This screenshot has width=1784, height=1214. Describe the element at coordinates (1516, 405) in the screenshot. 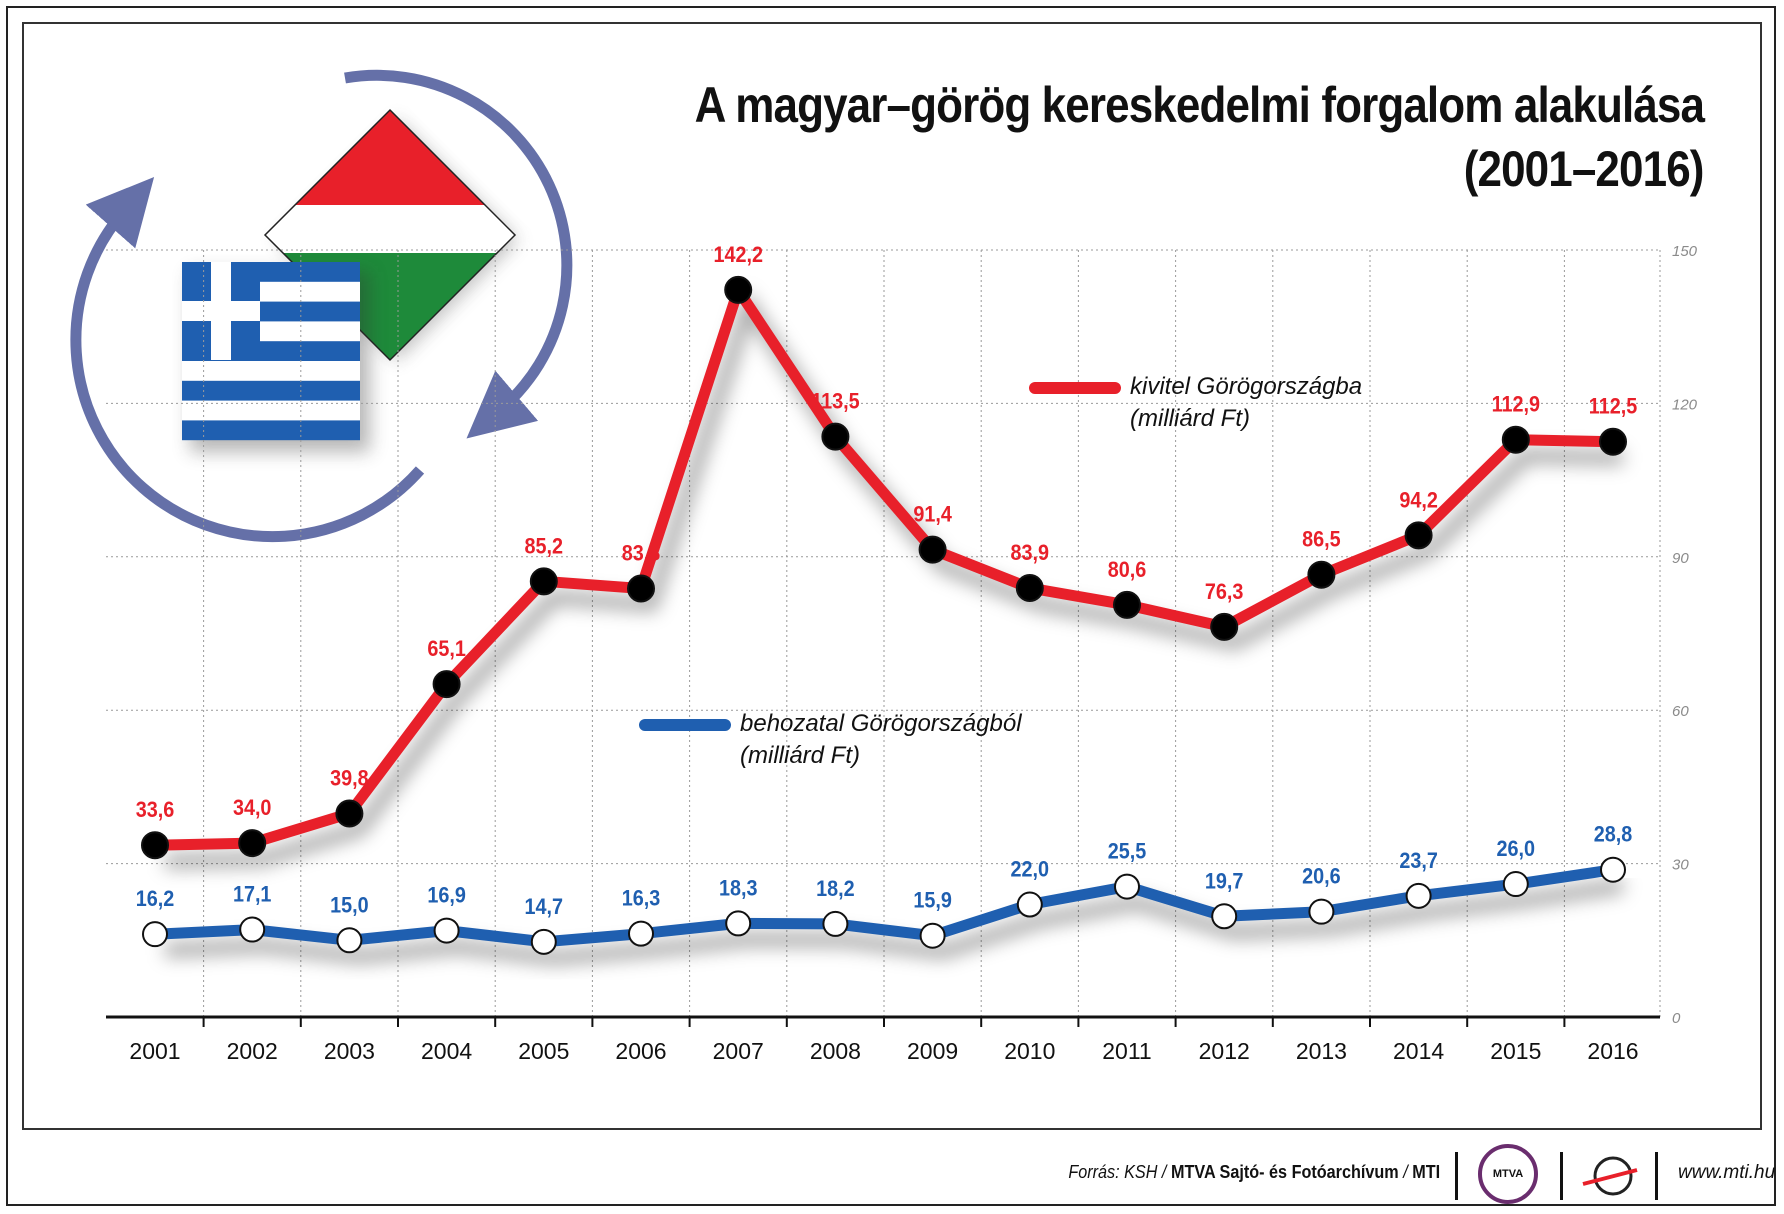

I see `data-label: 112,9` at that location.